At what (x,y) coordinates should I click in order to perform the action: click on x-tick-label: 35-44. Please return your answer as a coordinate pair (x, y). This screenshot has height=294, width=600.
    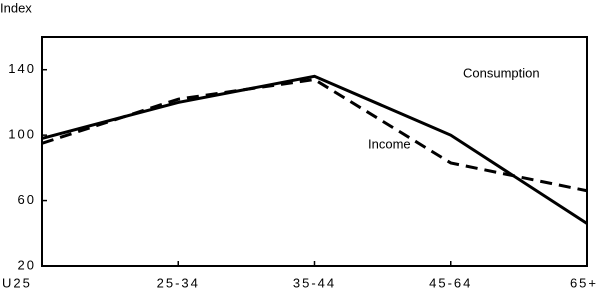
    Looking at the image, I should click on (314, 282).